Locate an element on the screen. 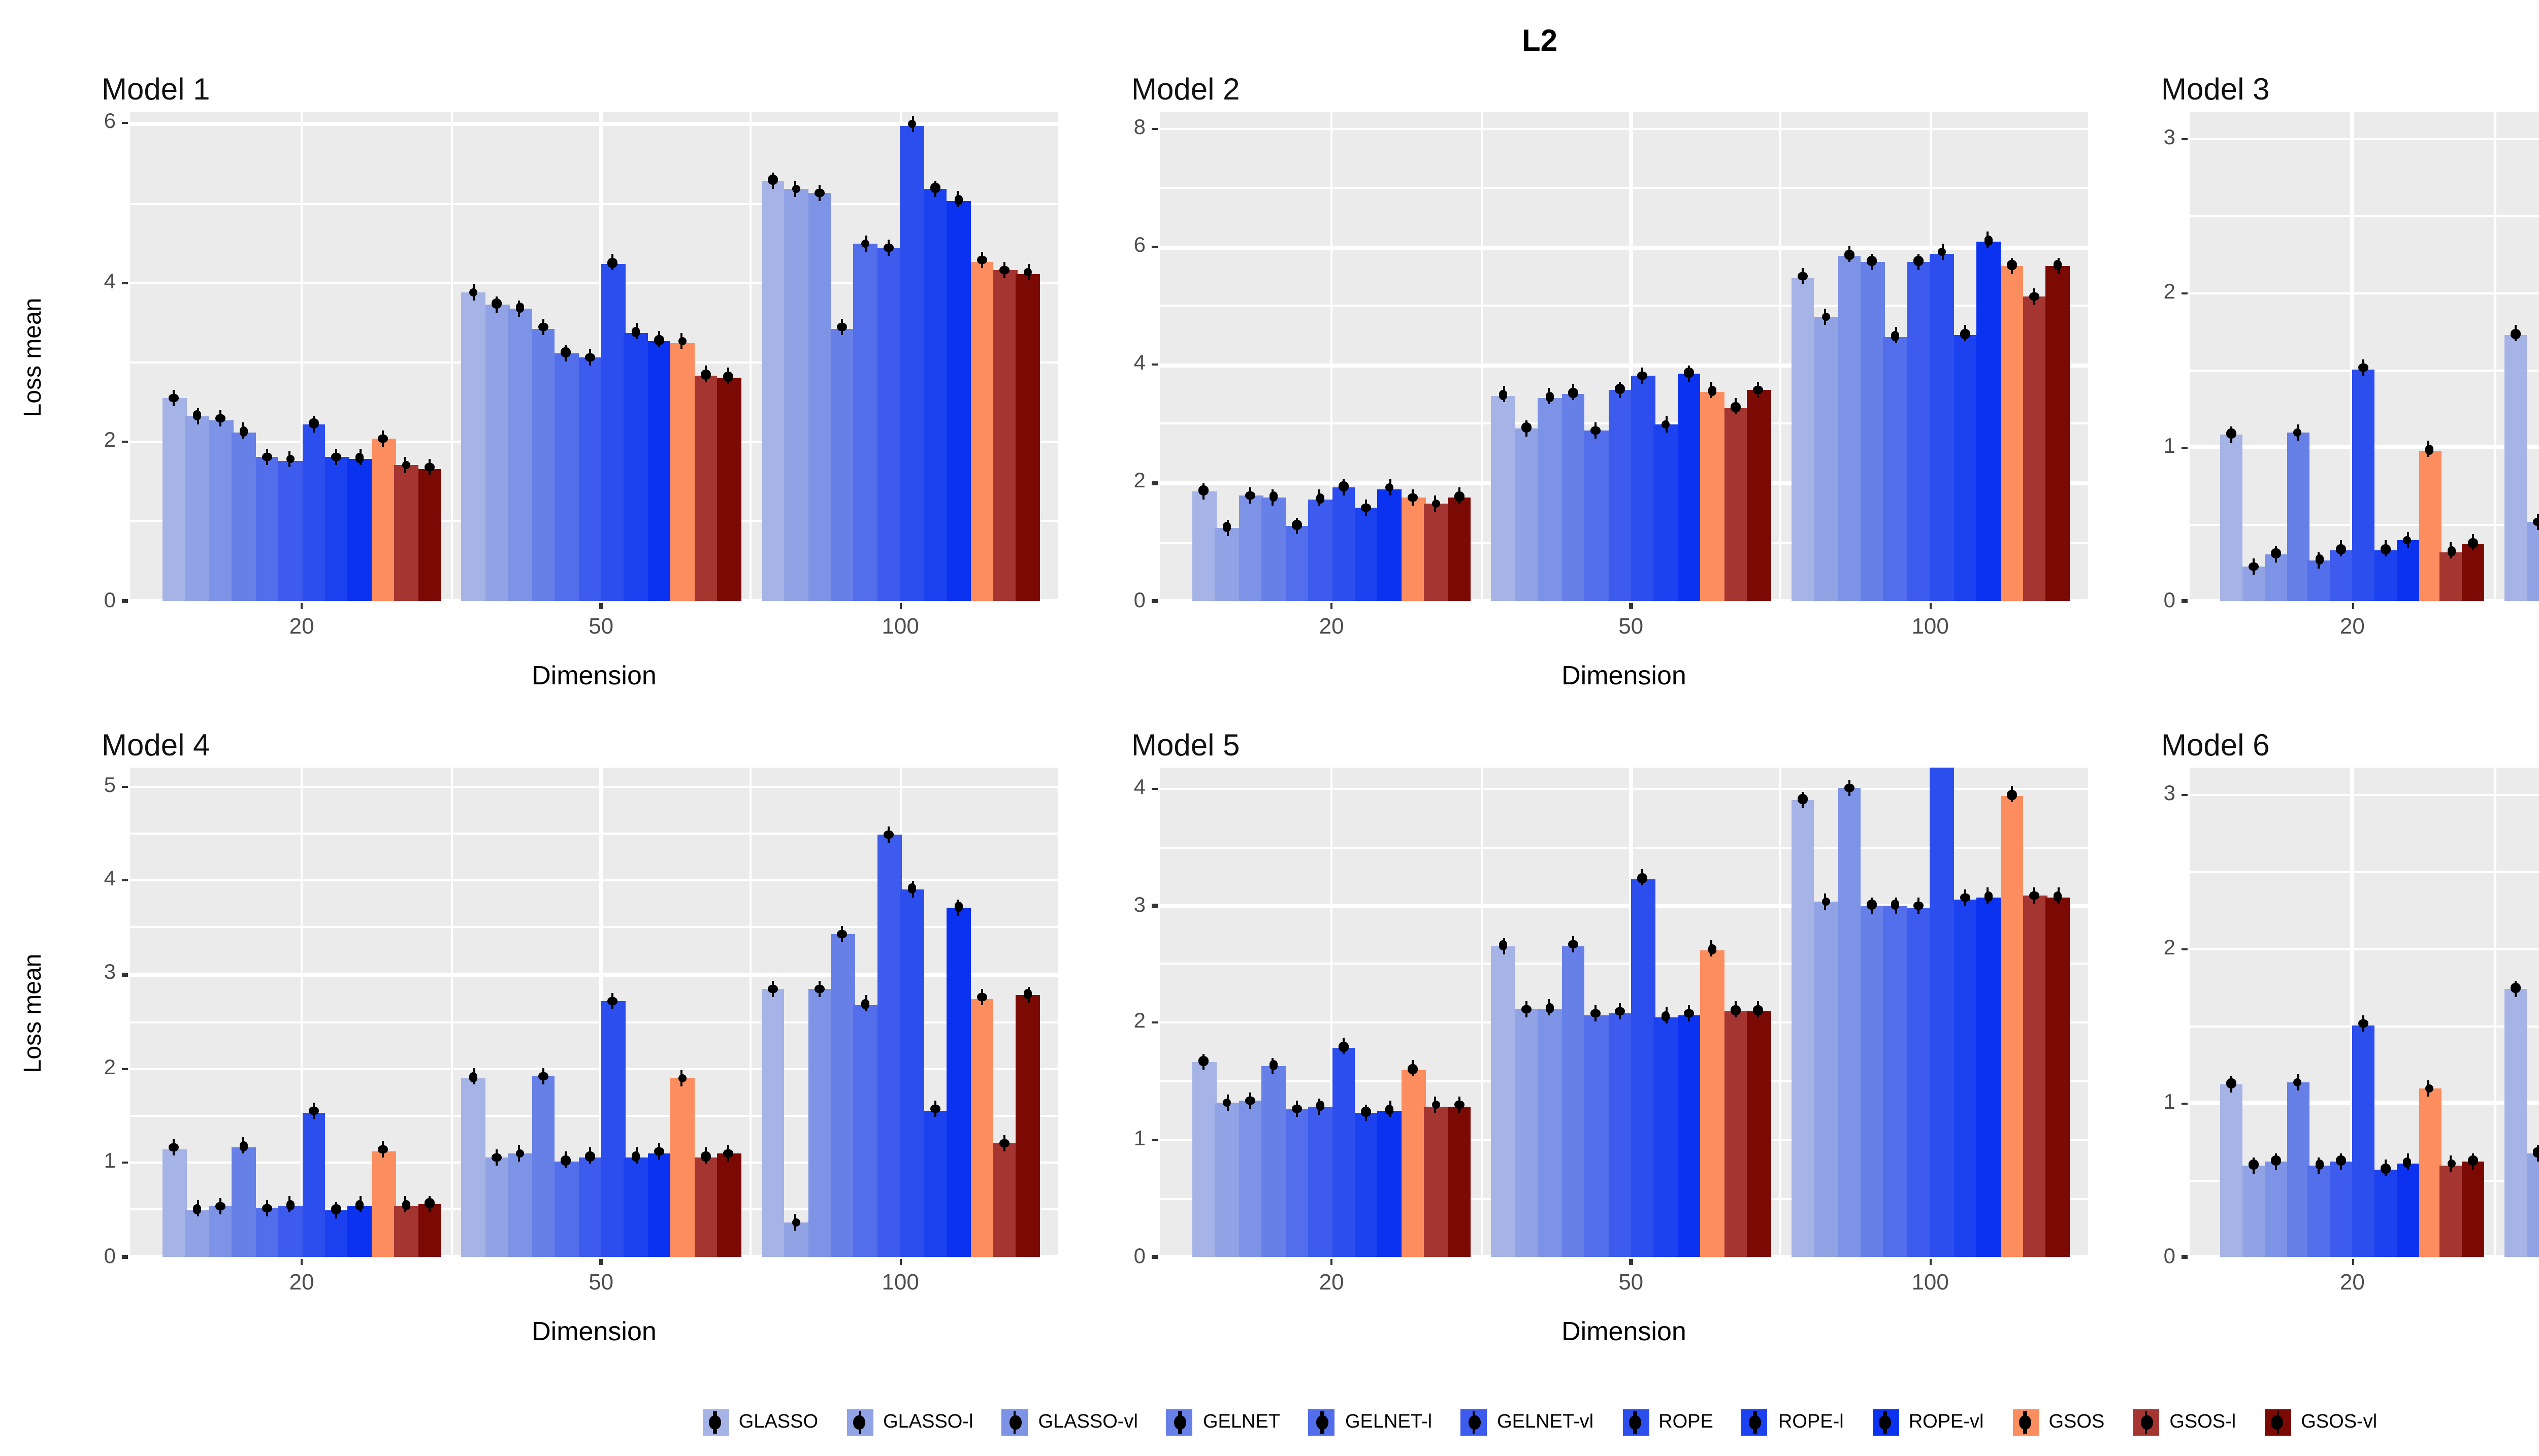 This screenshot has height=1456, width=2539. point-GSOS-vl-dim50 is located at coordinates (729, 1153).